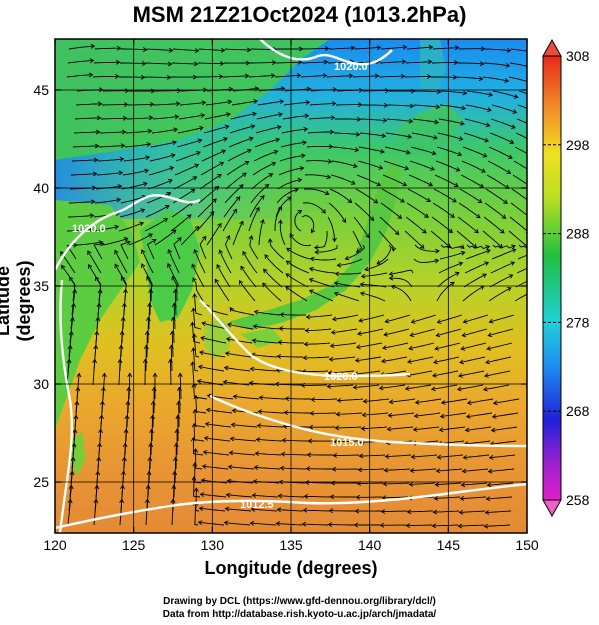 The width and height of the screenshot is (599, 625). Describe the element at coordinates (66, 406) in the screenshot. I see `isobar-west-coast` at that location.